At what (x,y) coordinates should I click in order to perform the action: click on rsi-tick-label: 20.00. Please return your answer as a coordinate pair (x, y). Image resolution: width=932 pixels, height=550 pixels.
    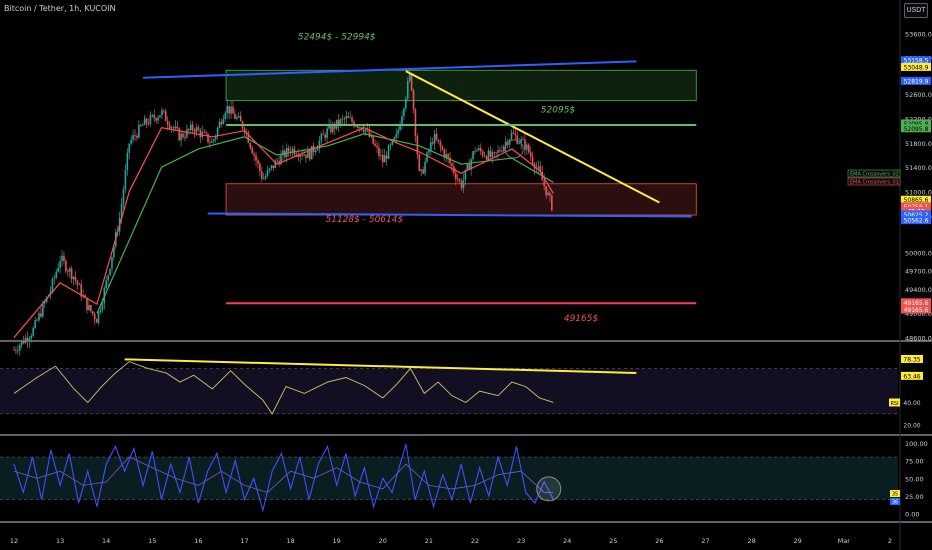
    Looking at the image, I should click on (911, 426).